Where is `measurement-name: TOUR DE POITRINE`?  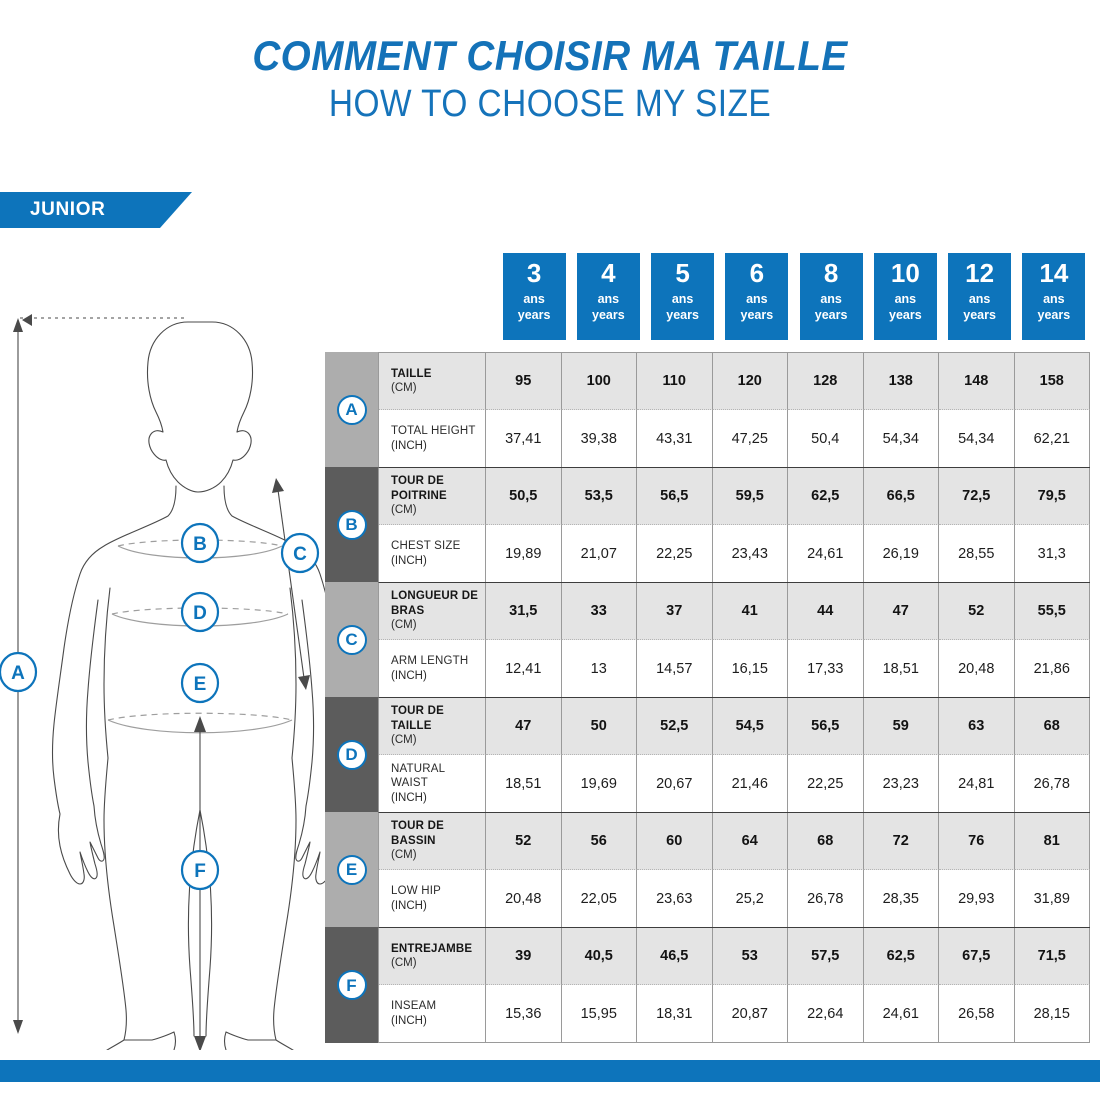 measurement-name: TOUR DE POITRINE is located at coordinates (419, 488).